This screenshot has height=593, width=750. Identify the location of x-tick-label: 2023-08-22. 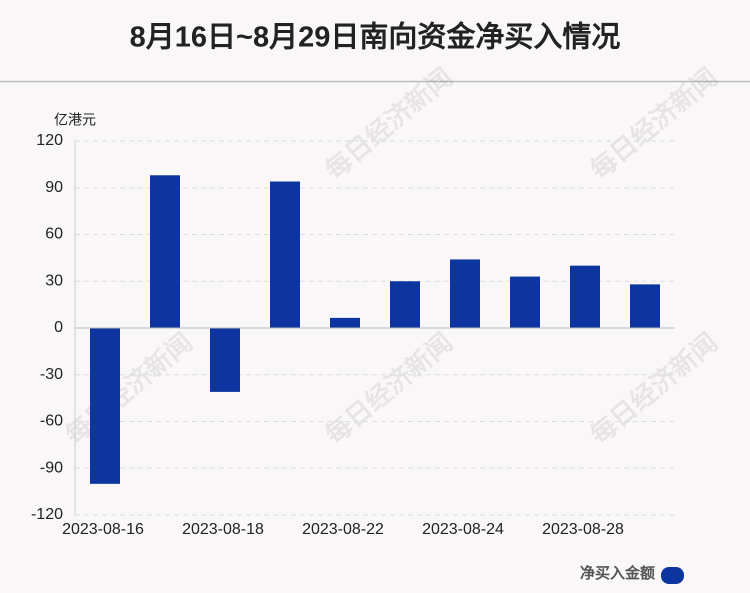
(343, 529).